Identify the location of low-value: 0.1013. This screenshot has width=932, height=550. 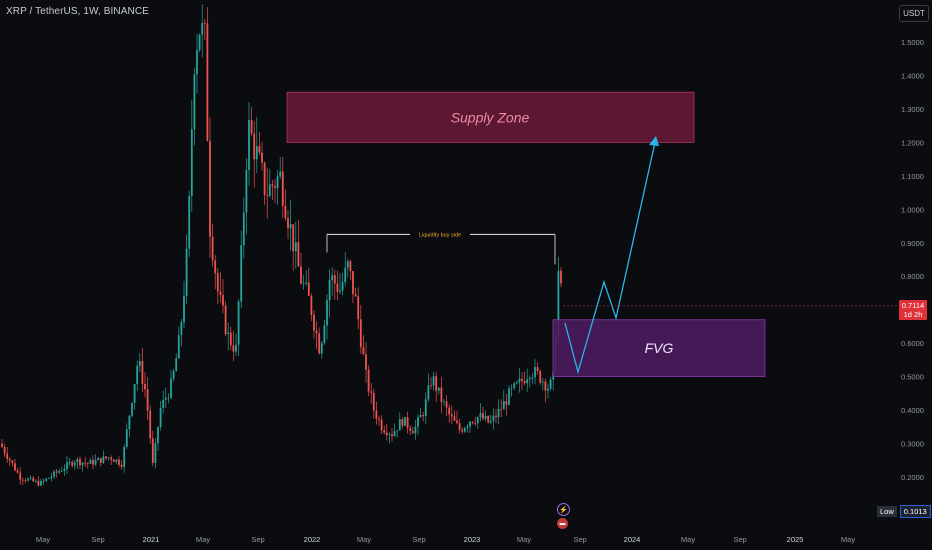
(915, 511).